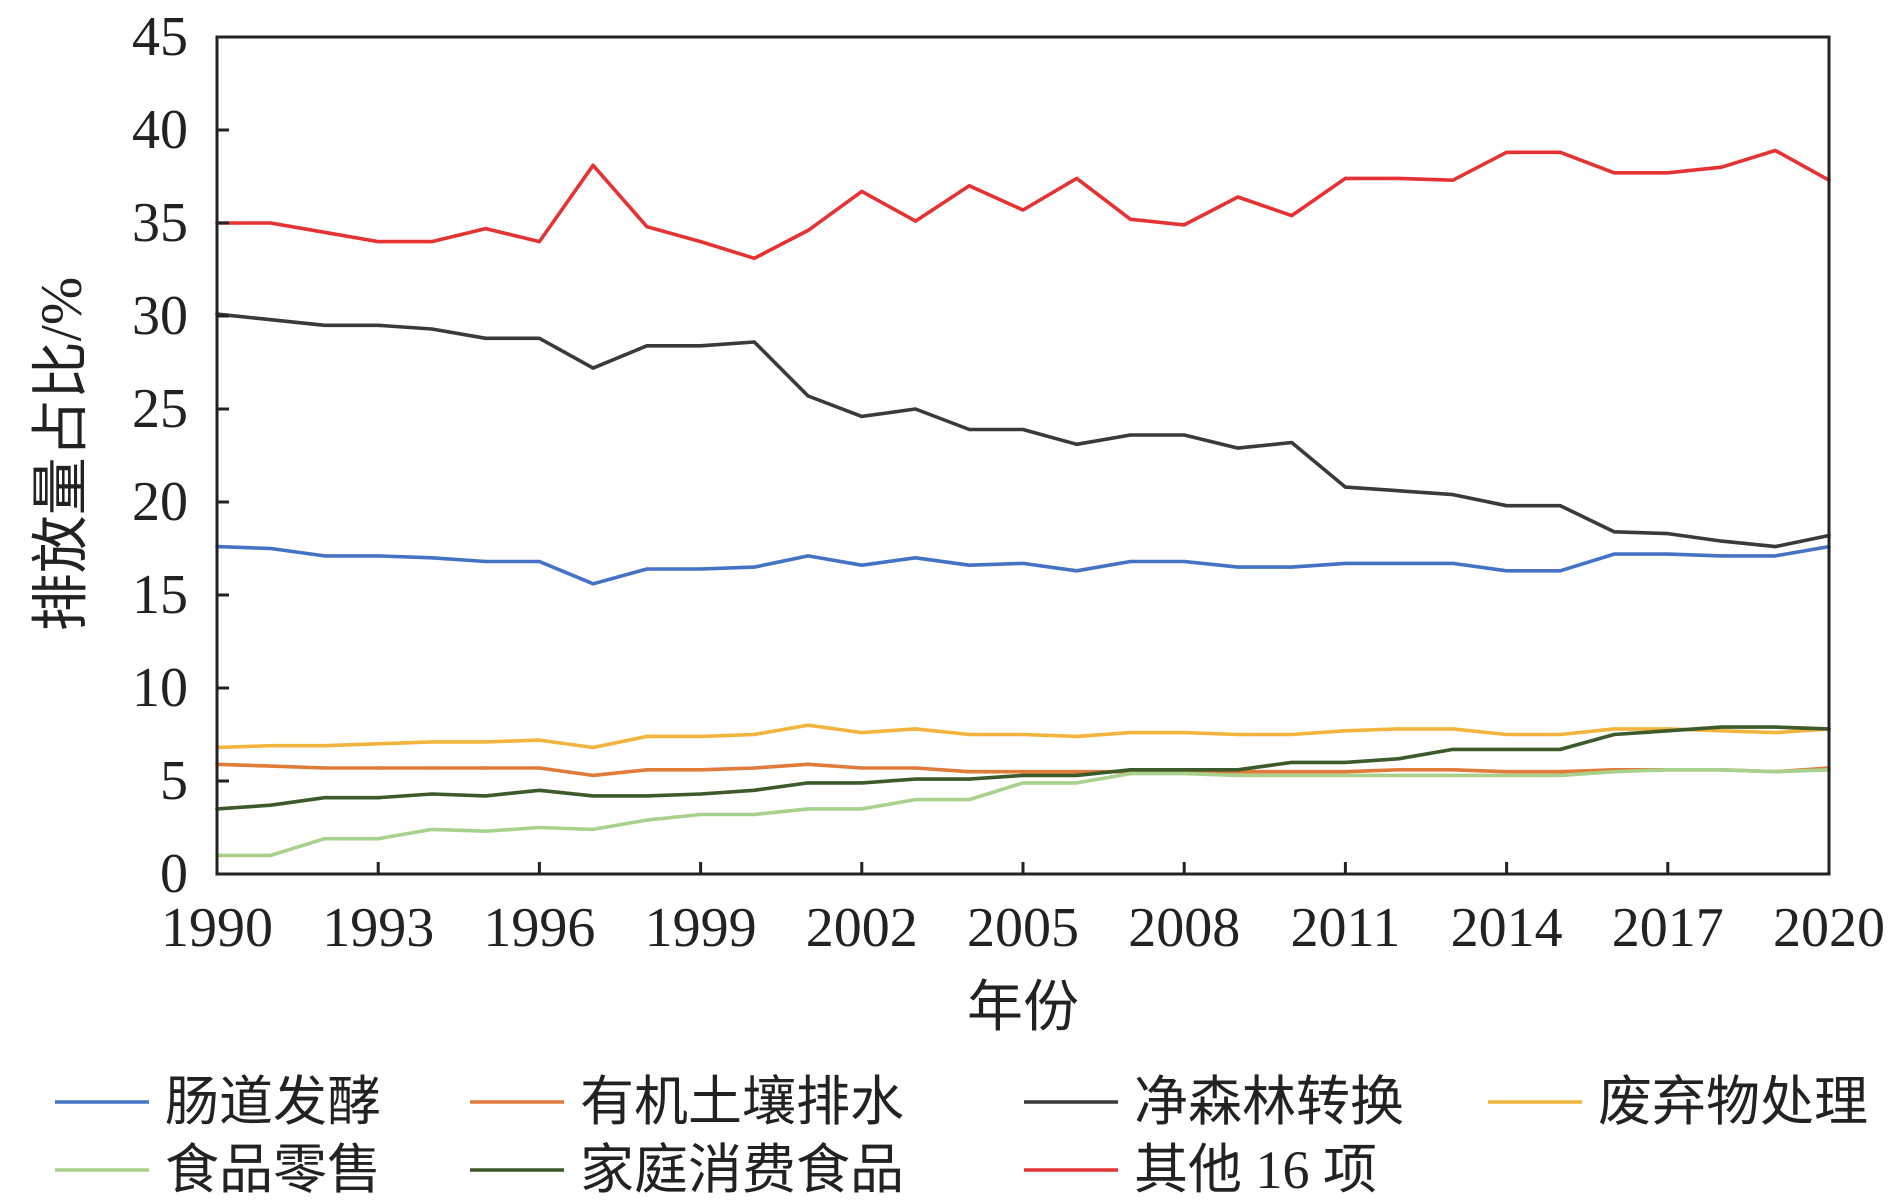 The image size is (1890, 1203). What do you see at coordinates (539, 928) in the screenshot?
I see `x-tick-label: 1996` at bounding box center [539, 928].